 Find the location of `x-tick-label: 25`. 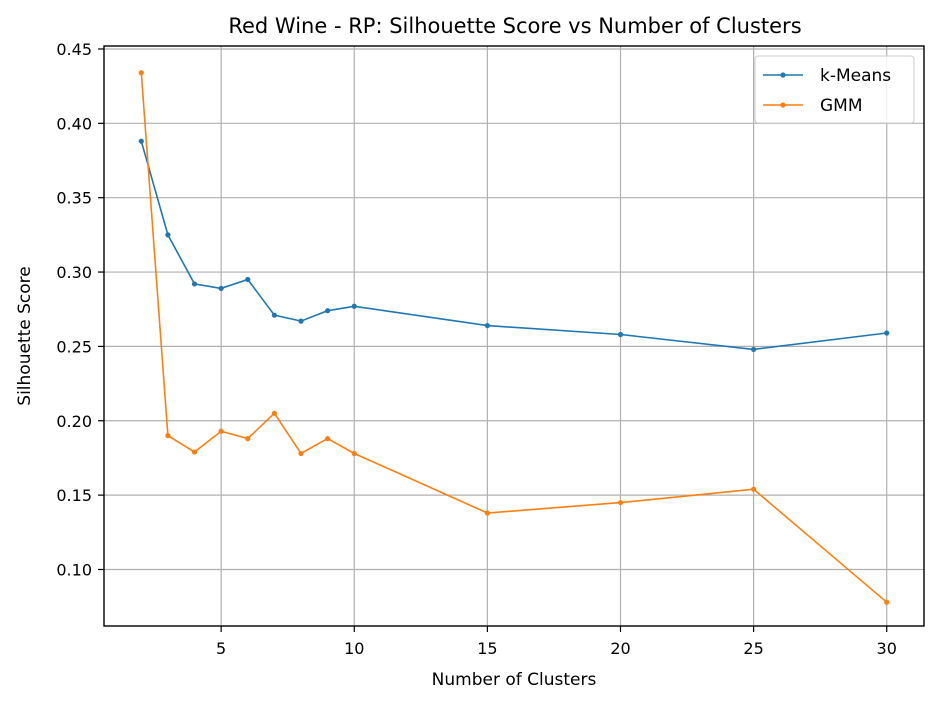

x-tick-label: 25 is located at coordinates (753, 648).